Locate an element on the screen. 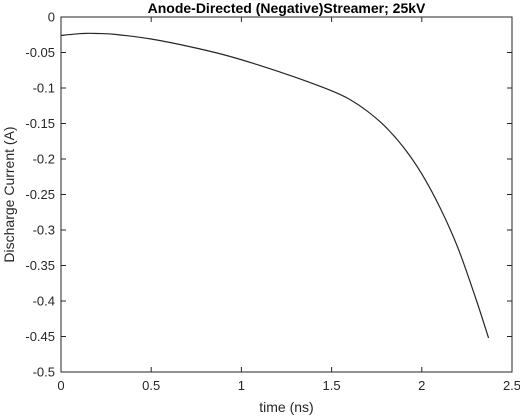 This screenshot has width=520, height=418. y-tick-label: -0.25 is located at coordinates (40, 194).